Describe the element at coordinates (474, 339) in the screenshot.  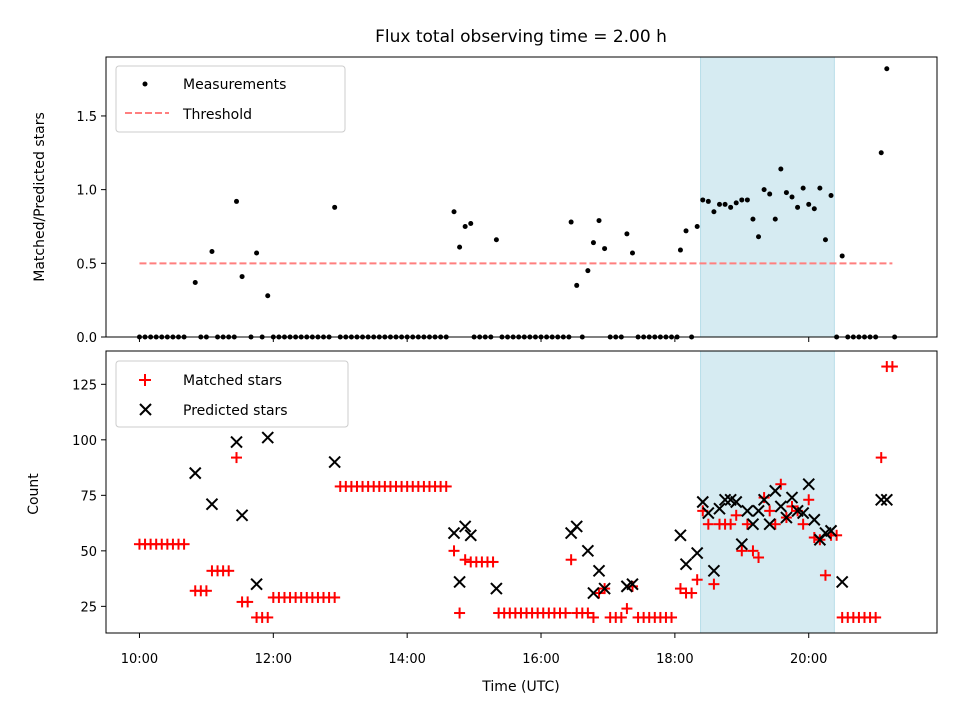
I see `top-xticks` at that location.